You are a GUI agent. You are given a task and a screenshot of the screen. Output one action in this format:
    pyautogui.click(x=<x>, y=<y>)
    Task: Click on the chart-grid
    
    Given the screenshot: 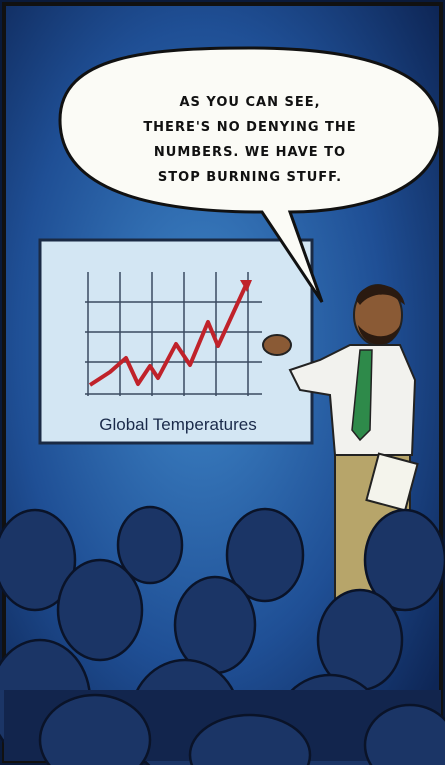 What is the action you would take?
    pyautogui.click(x=173, y=334)
    